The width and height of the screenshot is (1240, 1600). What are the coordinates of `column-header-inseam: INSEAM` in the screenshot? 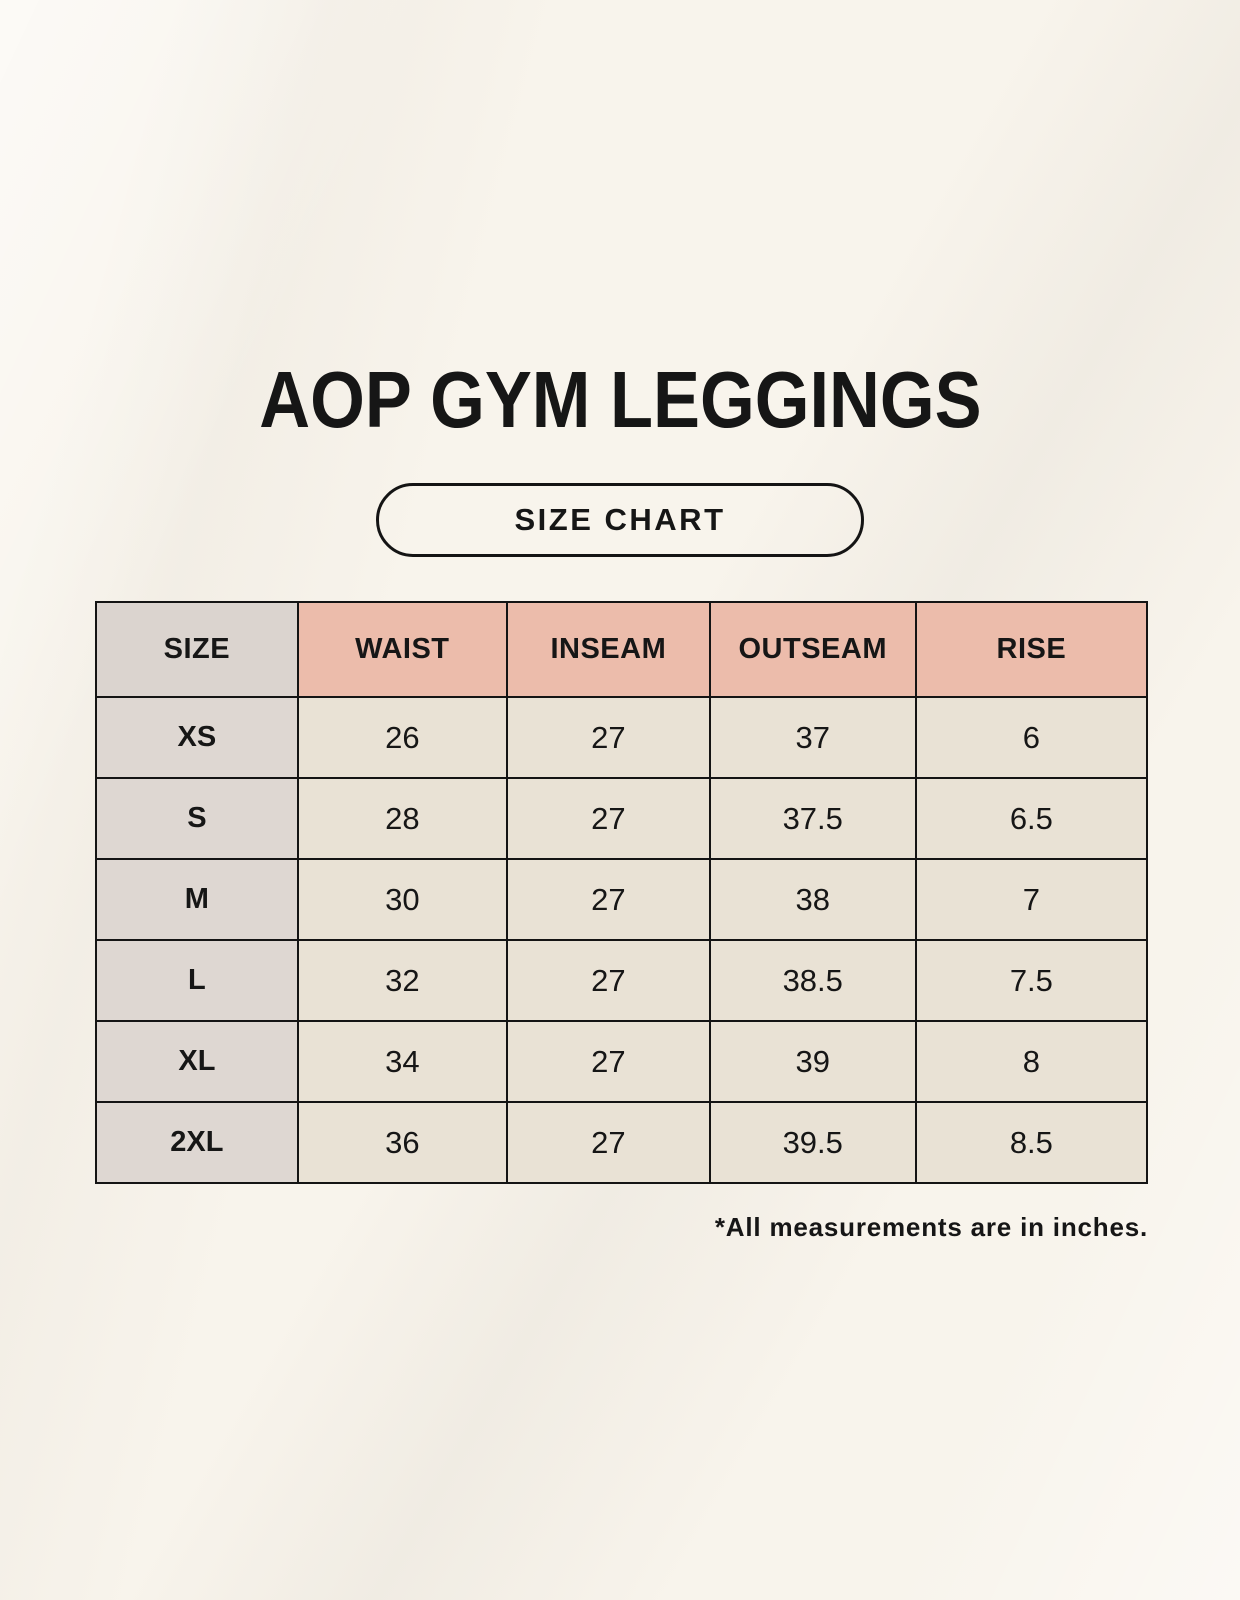 It's located at (608, 649).